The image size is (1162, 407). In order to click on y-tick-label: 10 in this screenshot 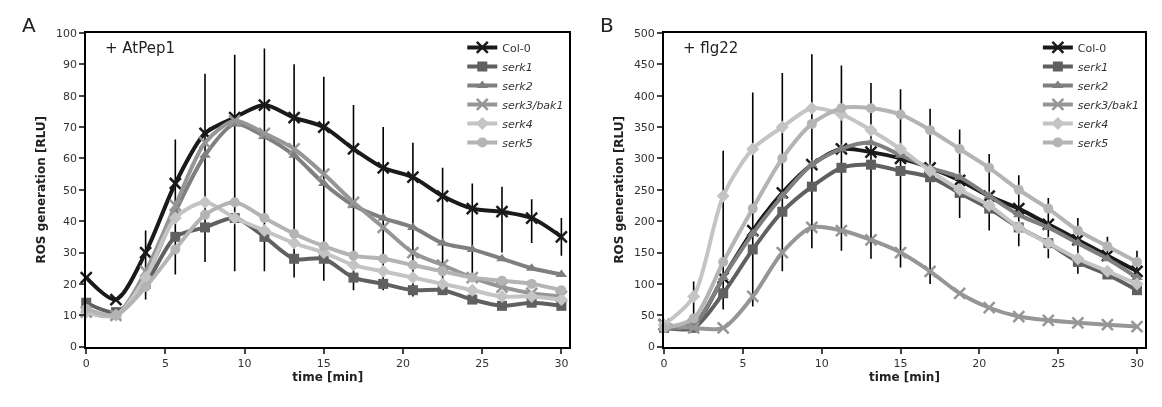, I will do `click(70, 316)`.